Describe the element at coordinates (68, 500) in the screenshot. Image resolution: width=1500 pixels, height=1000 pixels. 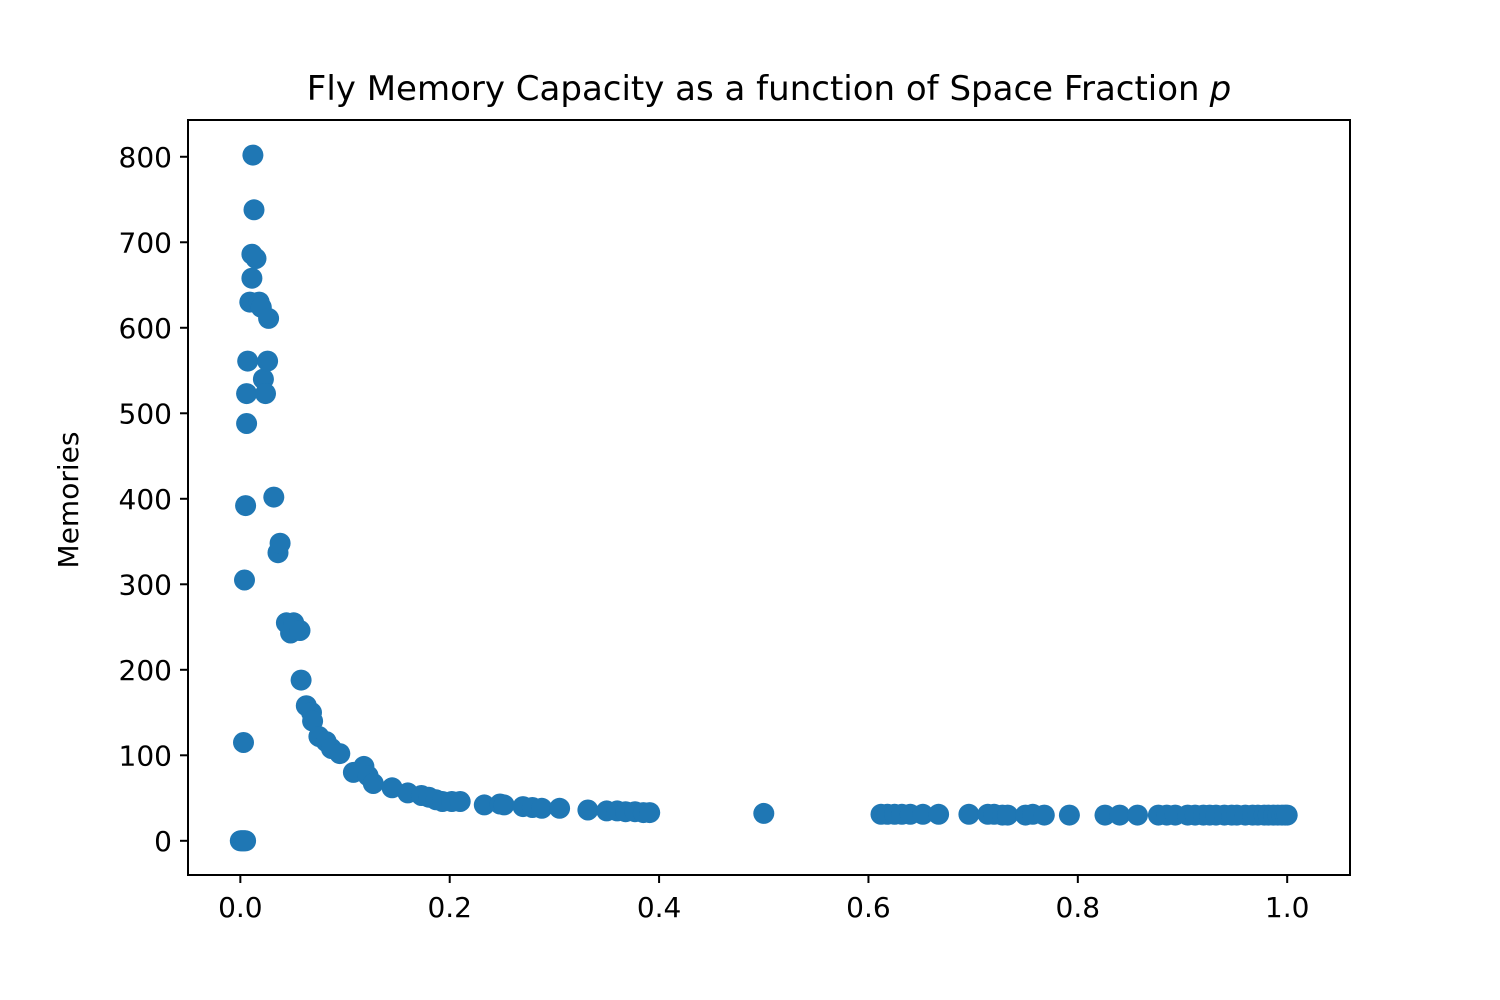
I see `y-axis-label: Memories` at that location.